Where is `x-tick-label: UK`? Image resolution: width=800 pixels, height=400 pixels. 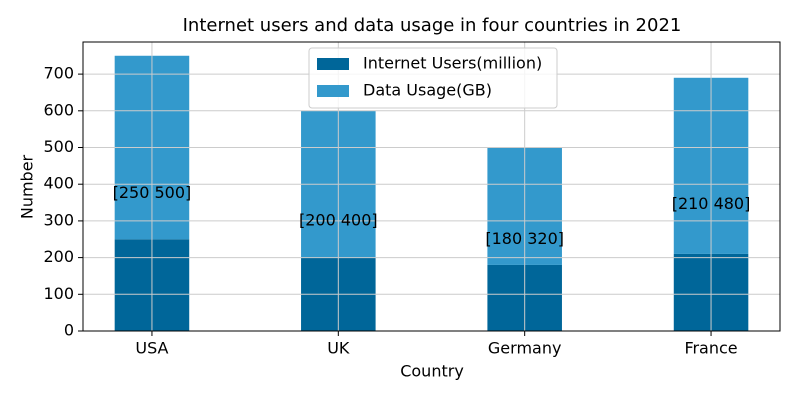
x-tick-label: UK is located at coordinates (338, 348).